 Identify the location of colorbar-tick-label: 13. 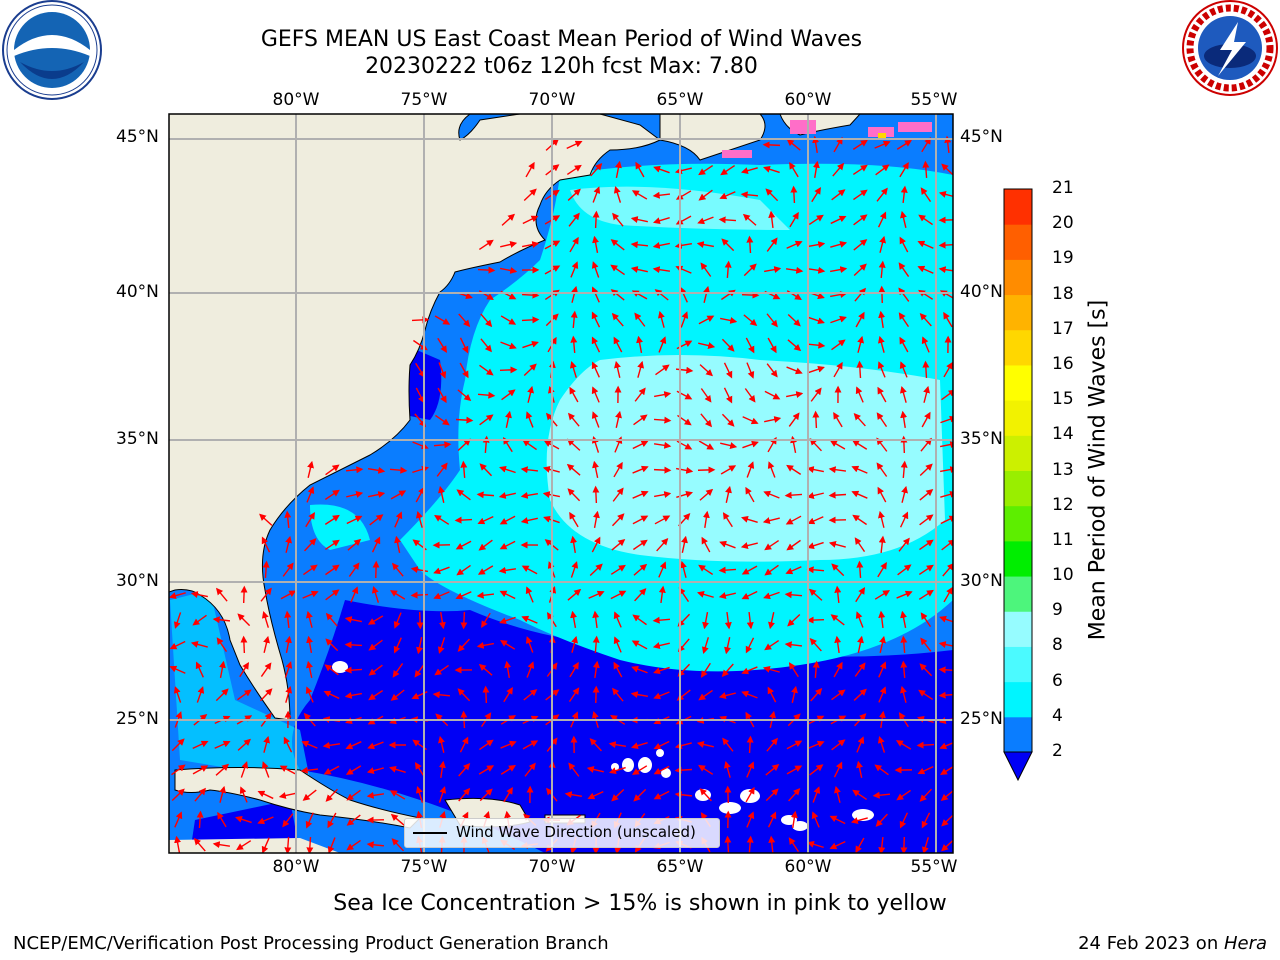
(1063, 469).